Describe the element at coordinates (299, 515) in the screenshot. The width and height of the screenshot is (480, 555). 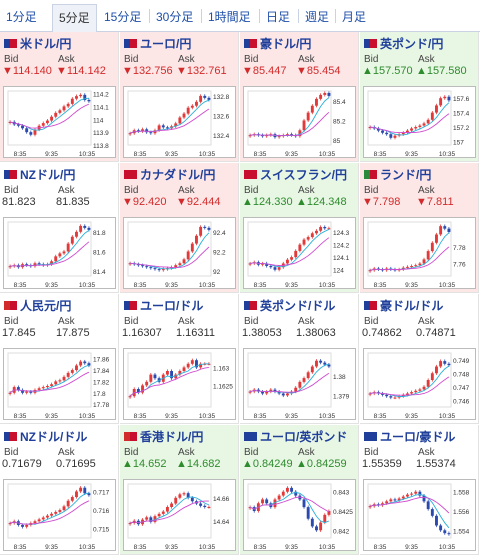
I see `mini-chart: 0.843 0.8425 0.842 8:35 9:35 10:35` at that location.